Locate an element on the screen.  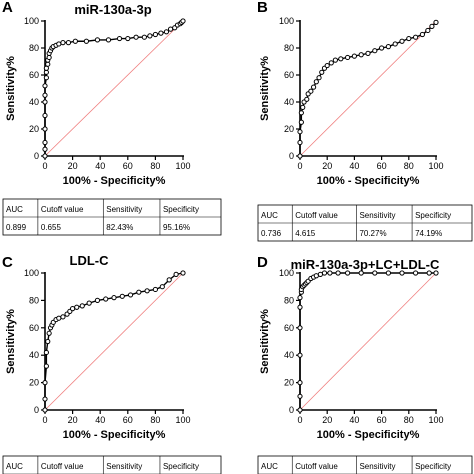
panel-letter: B is located at coordinates (262, 8).